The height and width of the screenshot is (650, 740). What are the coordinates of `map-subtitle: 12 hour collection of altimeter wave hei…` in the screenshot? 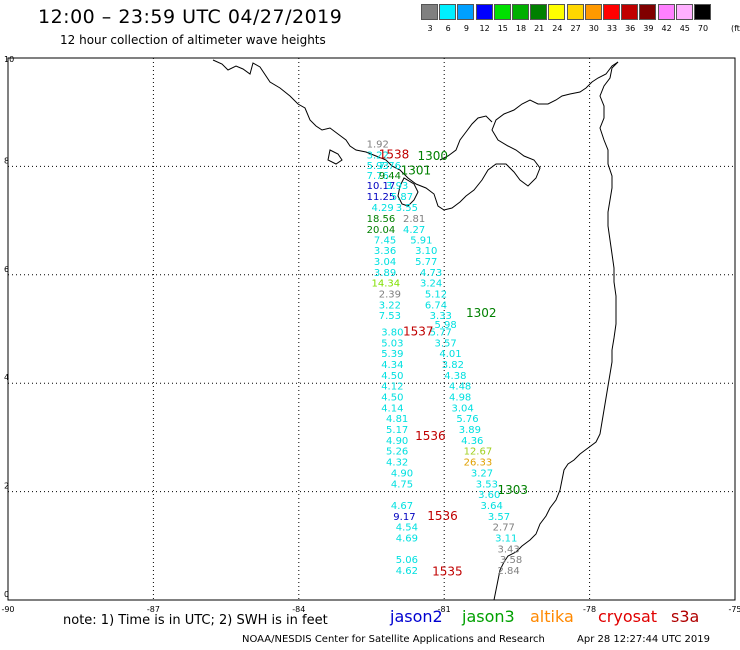 It's located at (193, 40).